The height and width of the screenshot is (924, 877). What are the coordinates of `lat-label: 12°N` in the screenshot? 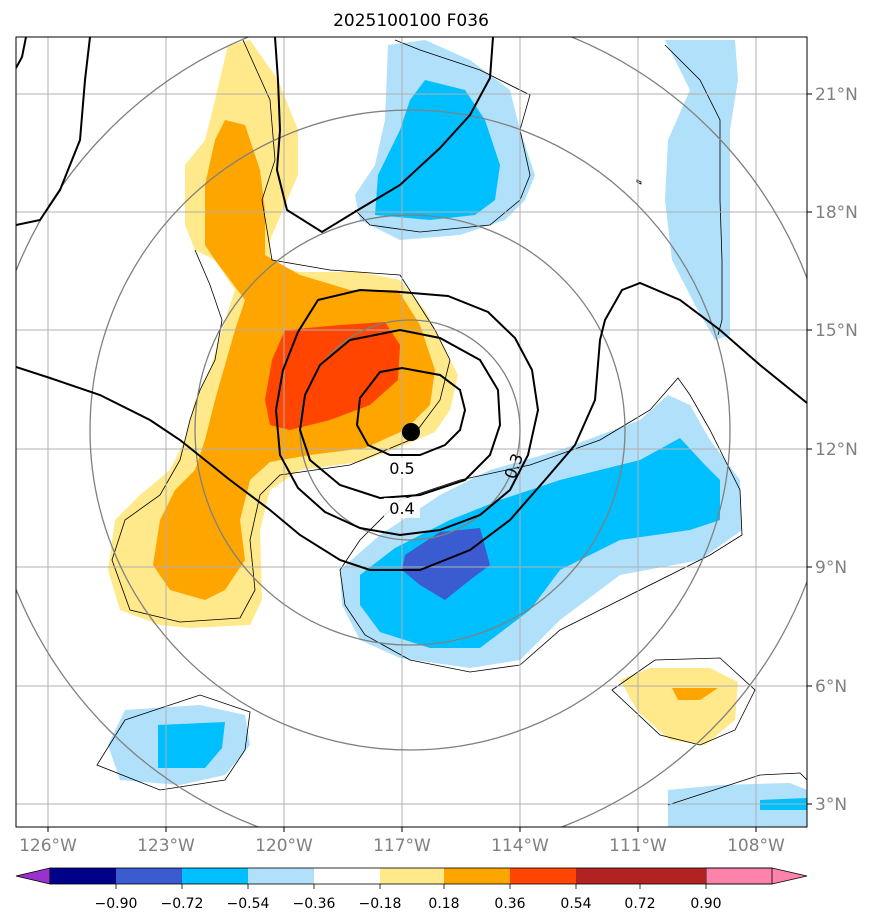 It's located at (836, 450).